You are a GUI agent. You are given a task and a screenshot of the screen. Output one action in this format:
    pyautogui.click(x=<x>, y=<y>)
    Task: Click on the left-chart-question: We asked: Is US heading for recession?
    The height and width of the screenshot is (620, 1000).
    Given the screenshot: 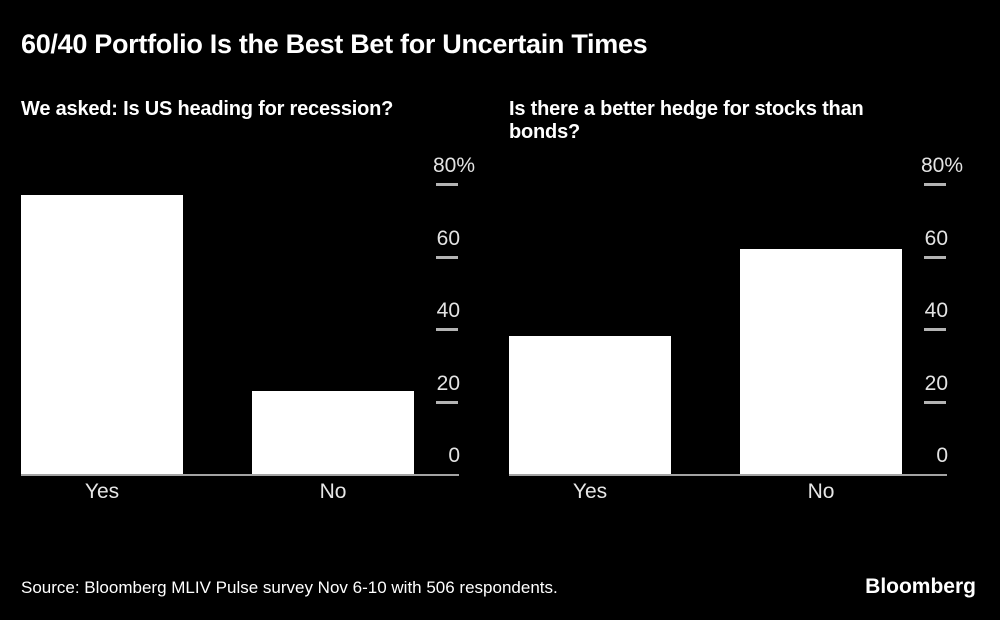 What is the action you would take?
    pyautogui.click(x=207, y=109)
    